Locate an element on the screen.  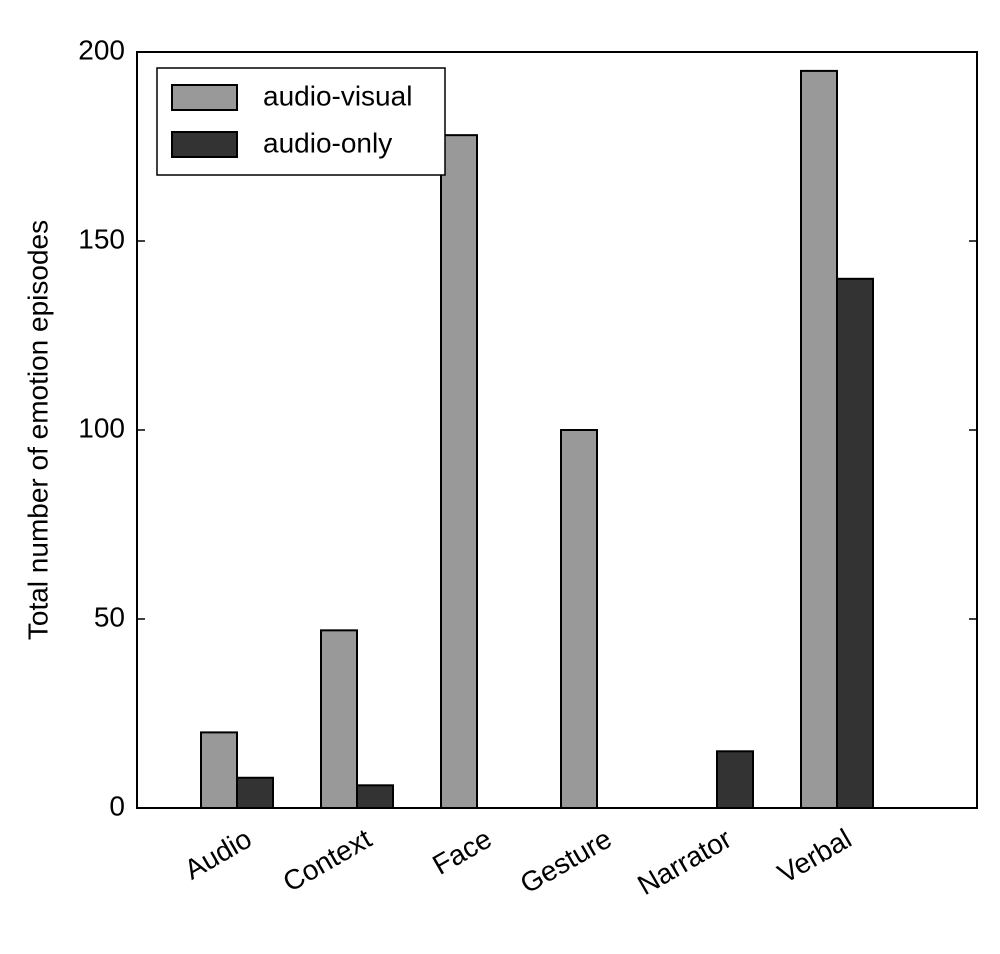
y-axis-label: Total number of emotion episodes is located at coordinates (37, 430).